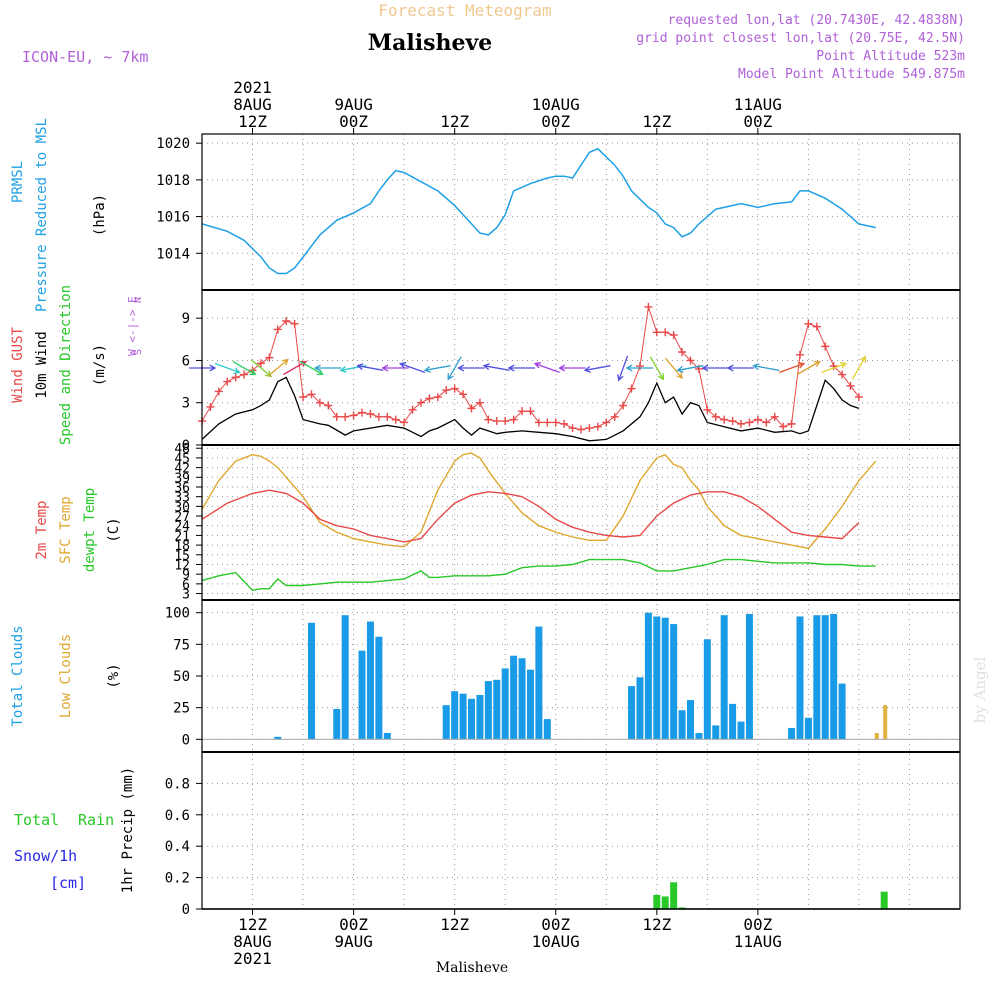 This screenshot has height=1000, width=1000. I want to click on temp-unit: (C), so click(114, 529).